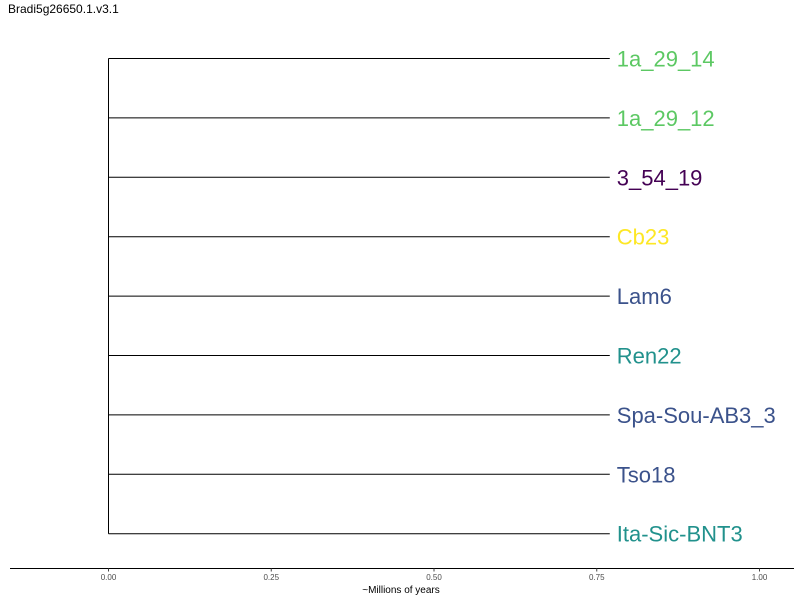 This screenshot has width=800, height=600. What do you see at coordinates (666, 118) in the screenshot?
I see `tip-label: 1a_29_12` at bounding box center [666, 118].